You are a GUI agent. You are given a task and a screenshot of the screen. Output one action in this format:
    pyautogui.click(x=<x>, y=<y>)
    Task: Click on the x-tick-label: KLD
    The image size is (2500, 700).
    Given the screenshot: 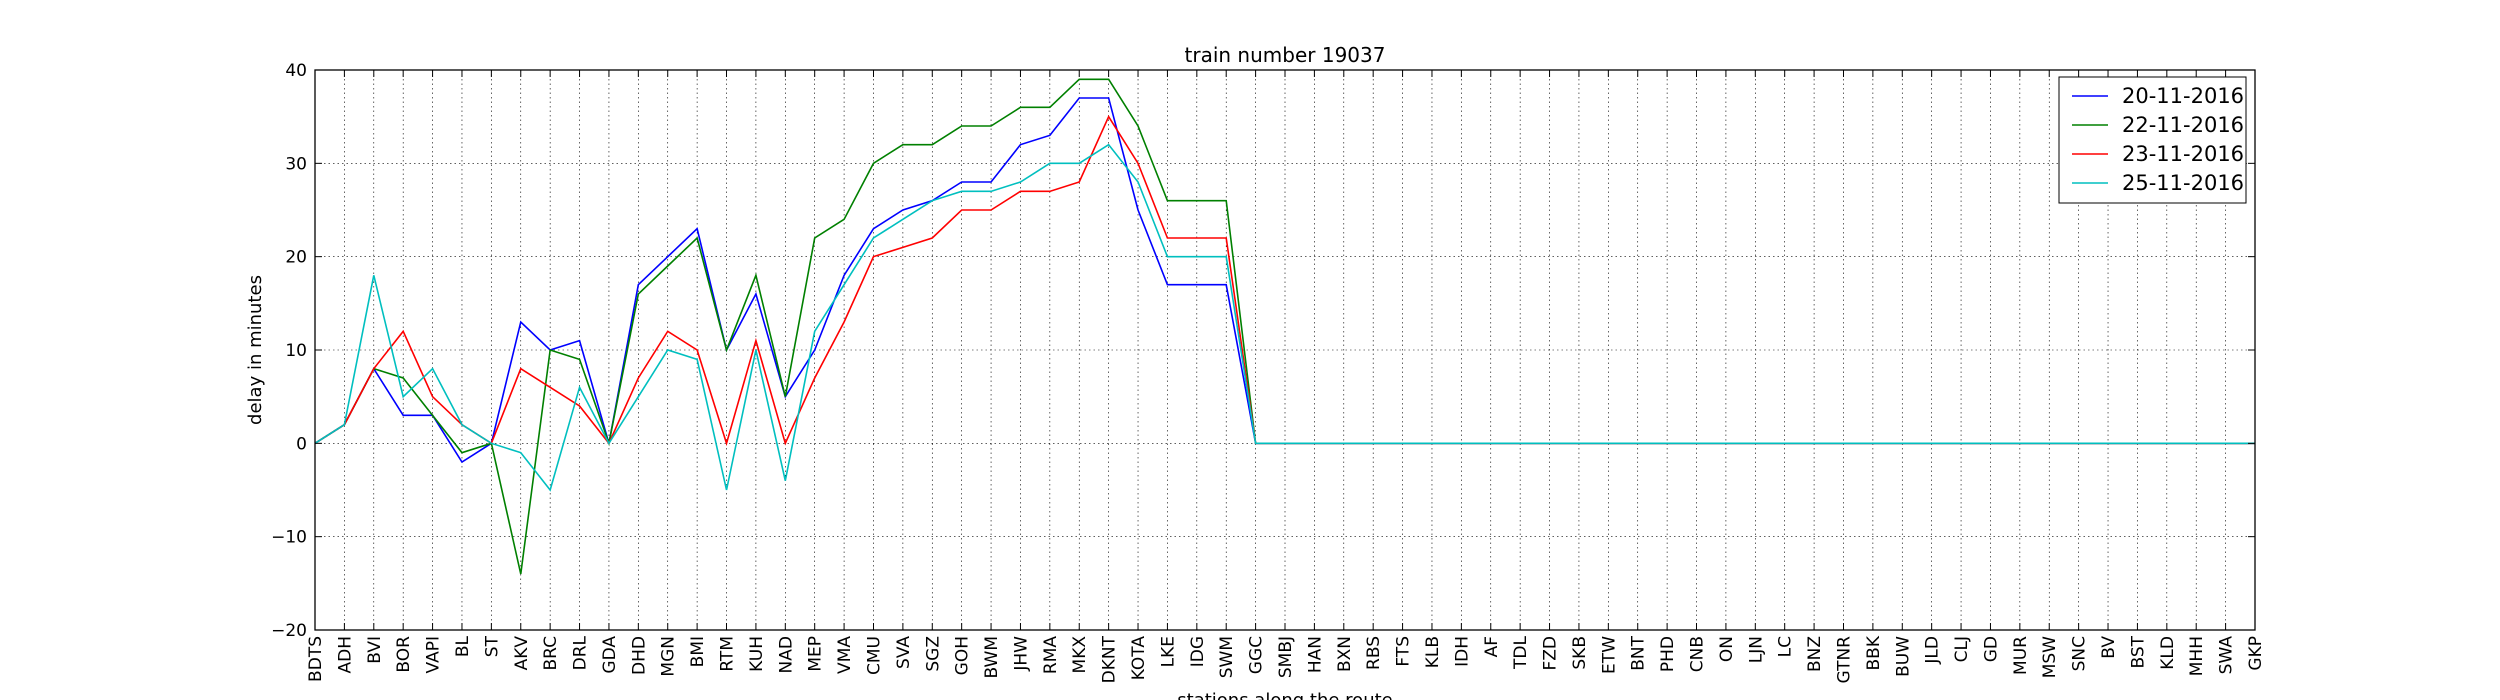 What is the action you would take?
    pyautogui.click(x=2168, y=653)
    